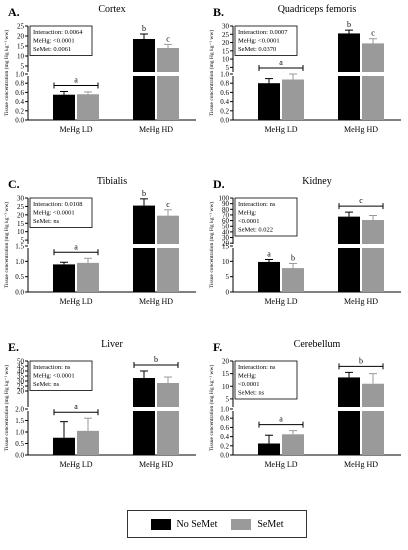 The width and height of the screenshot is (408, 550). Describe the element at coordinates (217, 347) in the screenshot. I see `panel-letter: F.` at that location.